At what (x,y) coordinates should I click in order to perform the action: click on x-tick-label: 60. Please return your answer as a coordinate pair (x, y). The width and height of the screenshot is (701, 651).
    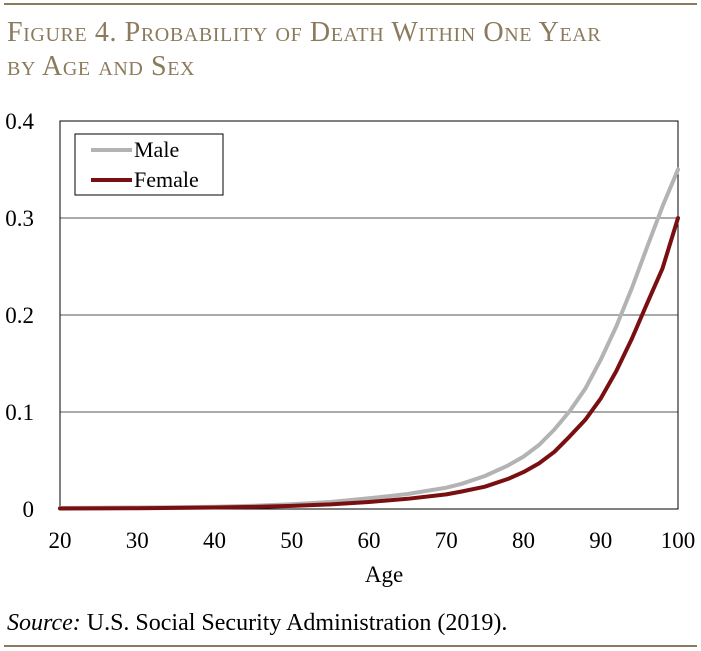
    Looking at the image, I should click on (369, 540).